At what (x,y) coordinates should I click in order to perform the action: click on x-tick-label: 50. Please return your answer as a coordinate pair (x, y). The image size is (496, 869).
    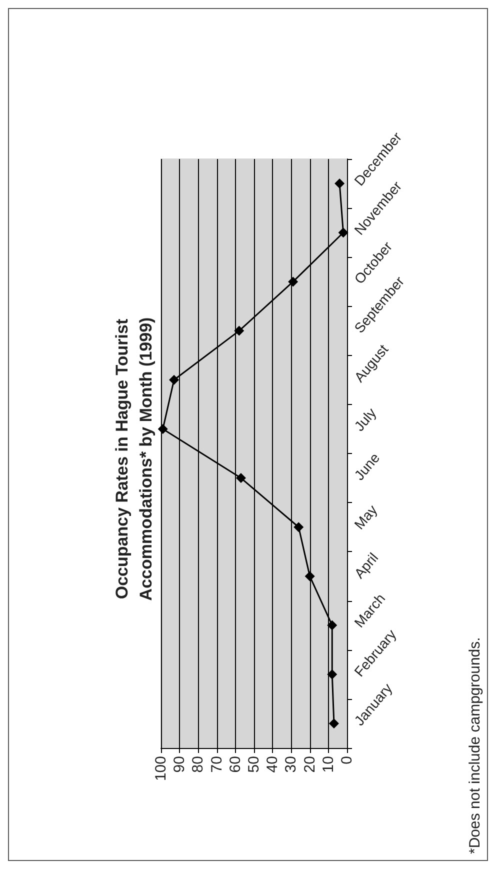
    Looking at the image, I should click on (254, 764).